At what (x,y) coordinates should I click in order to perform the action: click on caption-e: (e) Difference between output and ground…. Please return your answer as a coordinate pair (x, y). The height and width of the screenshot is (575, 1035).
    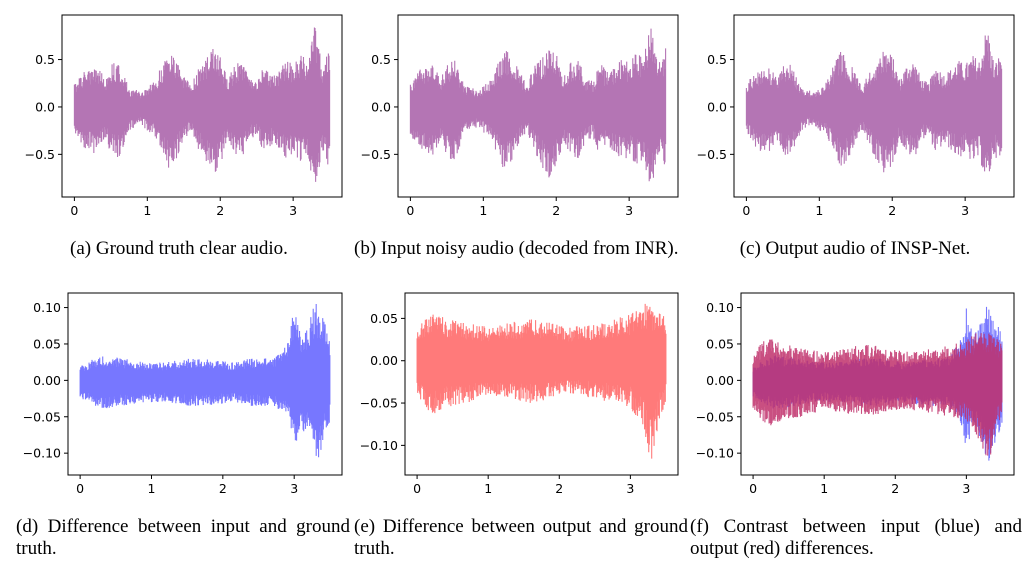
    Looking at the image, I should click on (521, 537).